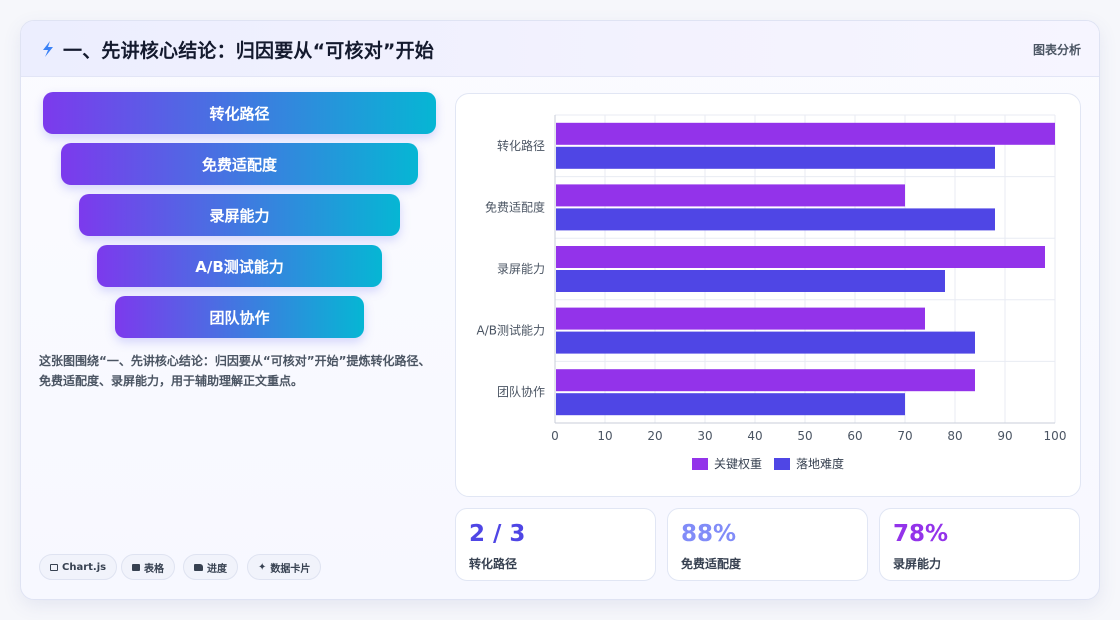  I want to click on stat-value: 2 / 3, so click(497, 534).